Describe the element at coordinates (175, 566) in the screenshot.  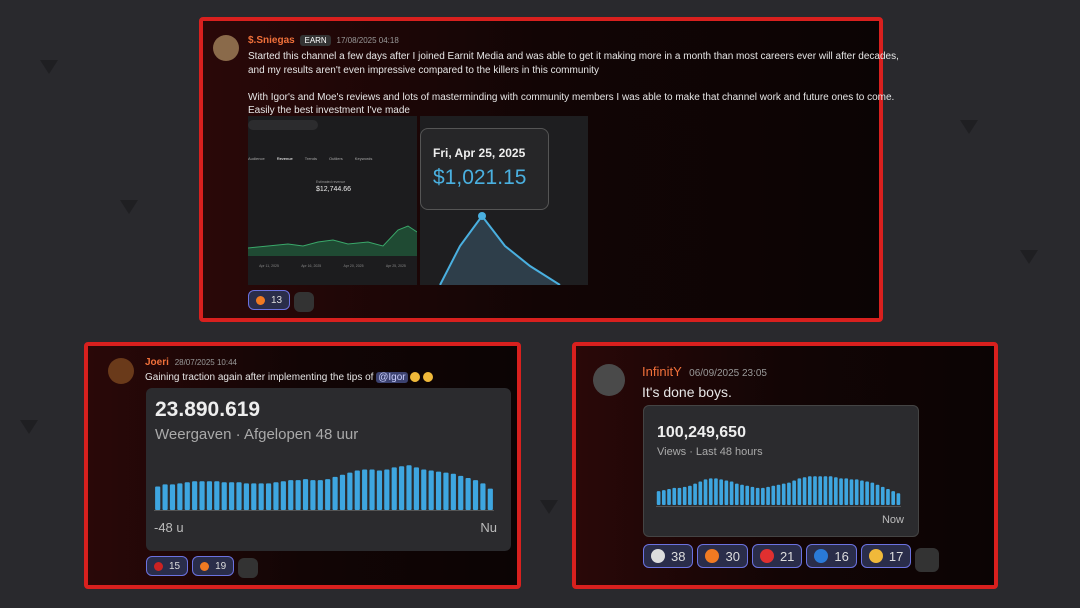
I see `reaction-count: 15` at that location.